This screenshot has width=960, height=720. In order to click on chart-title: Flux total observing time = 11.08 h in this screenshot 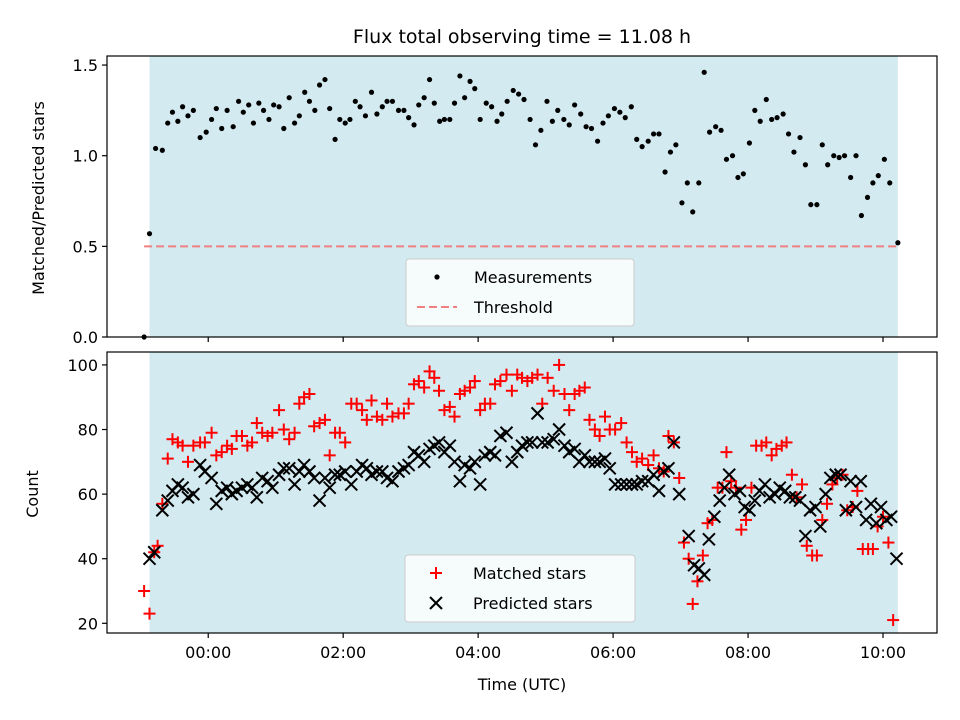, I will do `click(522, 37)`.